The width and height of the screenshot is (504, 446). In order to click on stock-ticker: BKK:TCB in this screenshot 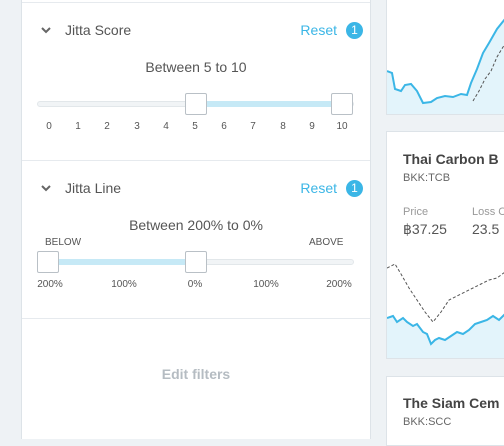, I will do `click(427, 178)`.